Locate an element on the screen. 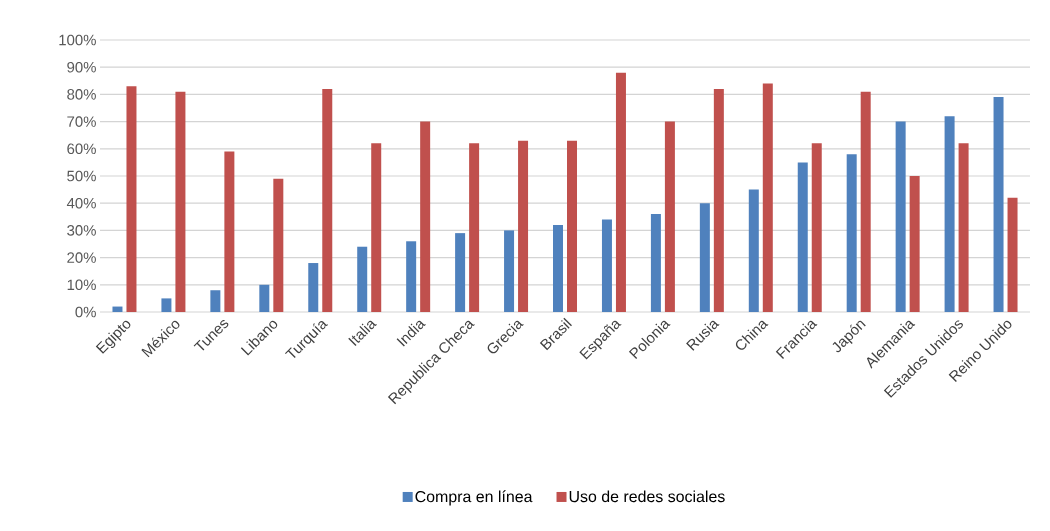 This screenshot has width=1050, height=531. y-tick-label: 40% is located at coordinates (81, 203).